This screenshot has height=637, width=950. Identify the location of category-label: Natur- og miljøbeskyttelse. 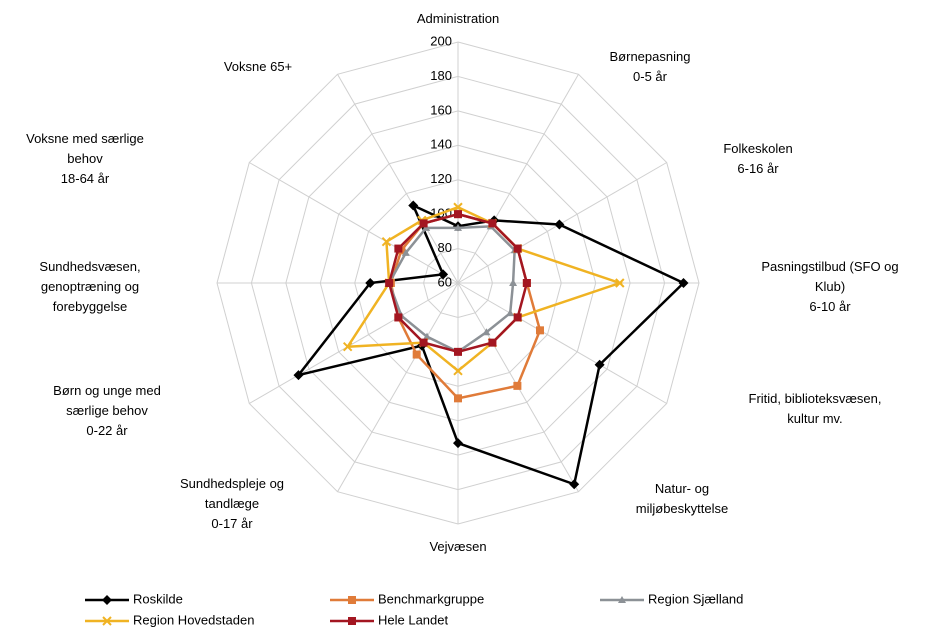
(682, 498).